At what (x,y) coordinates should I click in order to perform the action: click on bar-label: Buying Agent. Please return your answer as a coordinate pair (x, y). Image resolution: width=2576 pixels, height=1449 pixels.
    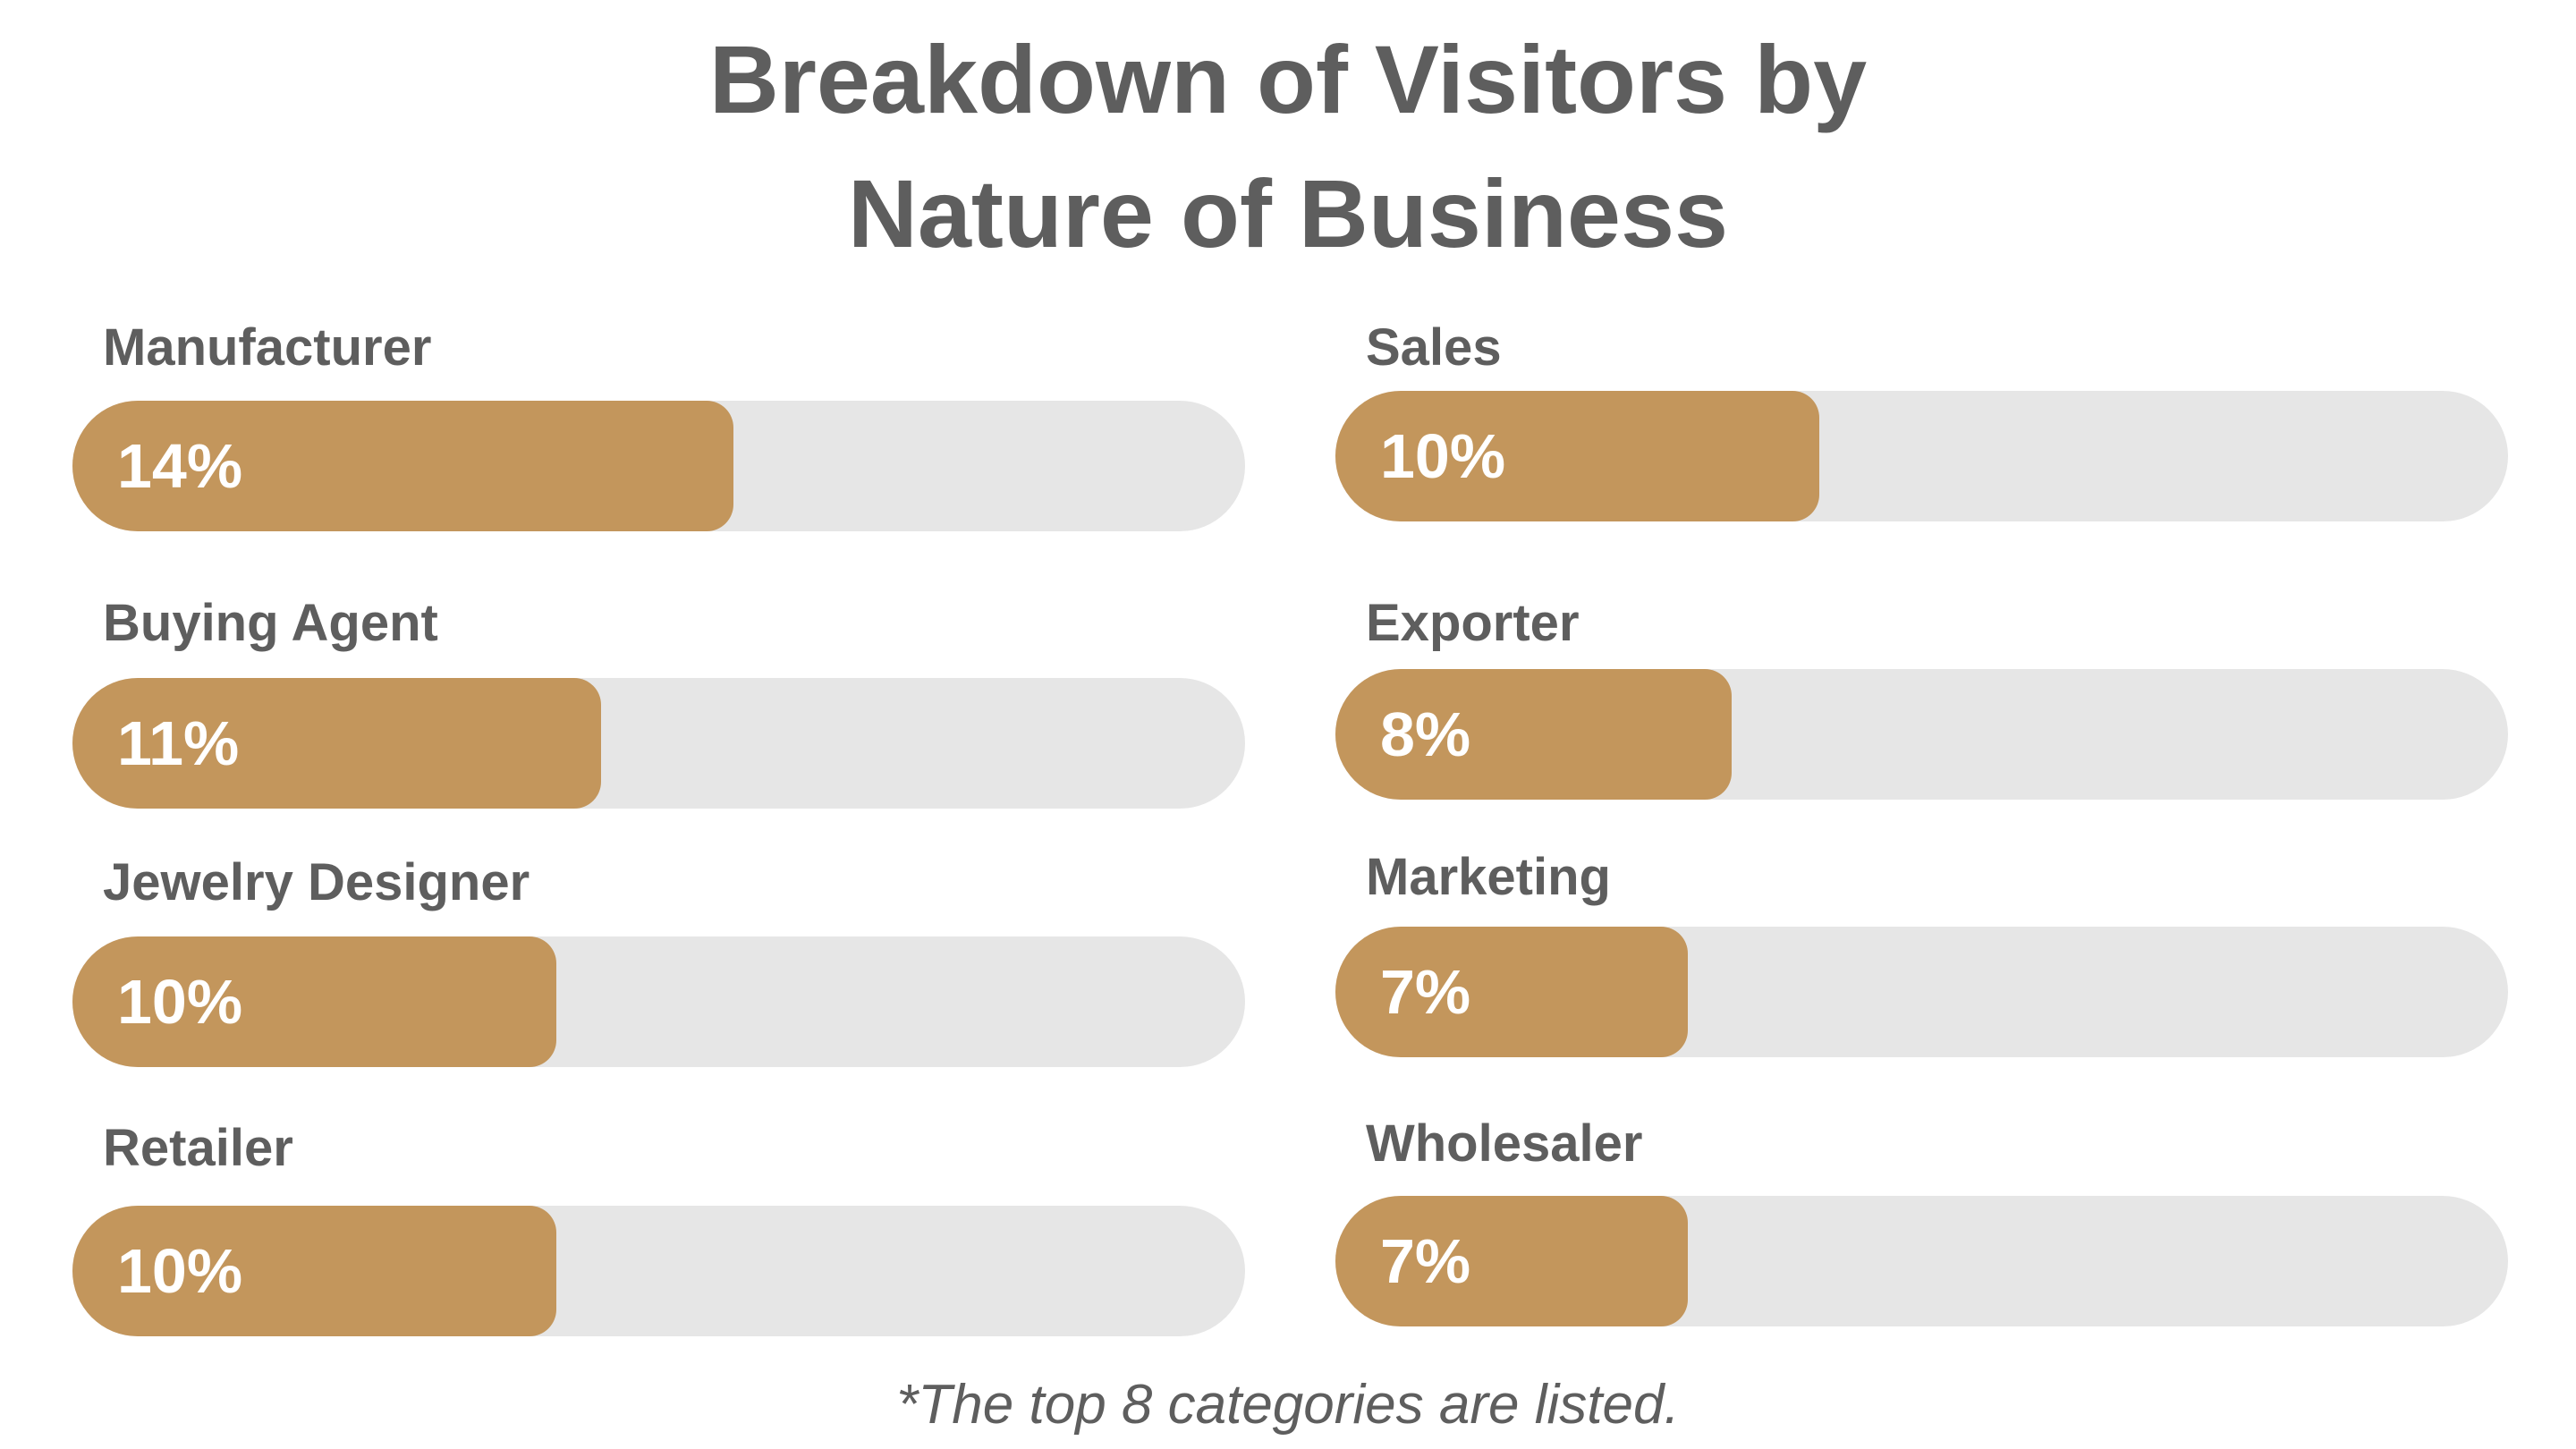
    Looking at the image, I should click on (270, 623).